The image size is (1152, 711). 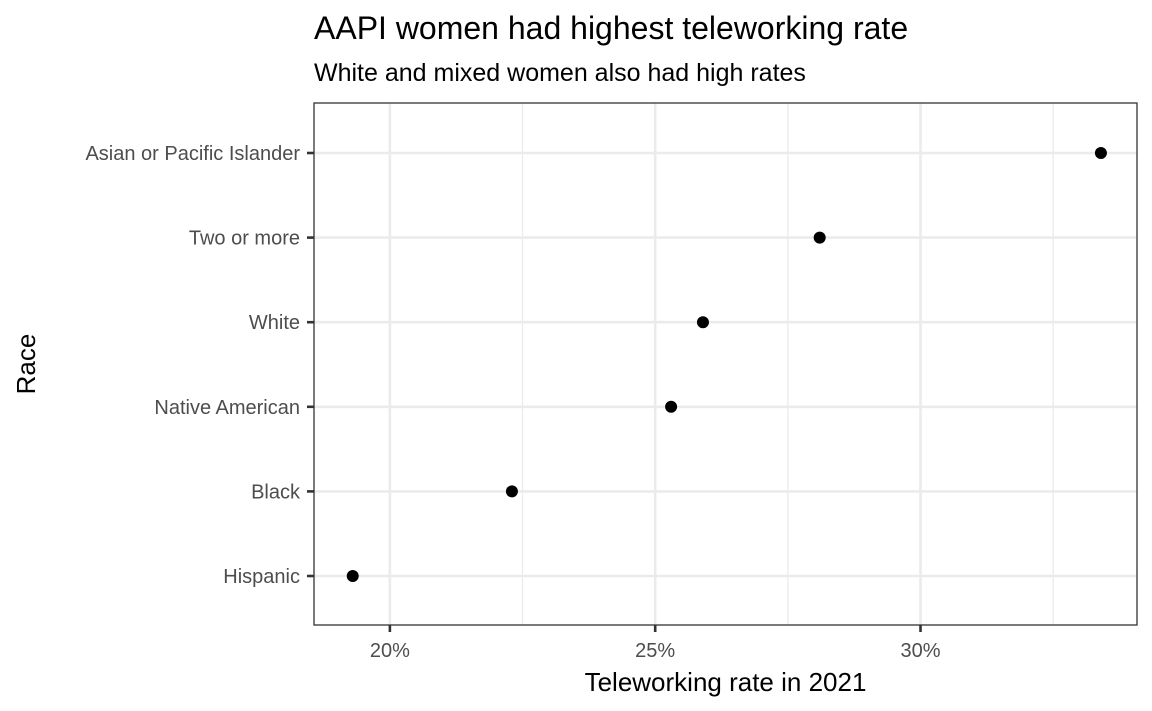 I want to click on point-white, so click(x=702, y=322).